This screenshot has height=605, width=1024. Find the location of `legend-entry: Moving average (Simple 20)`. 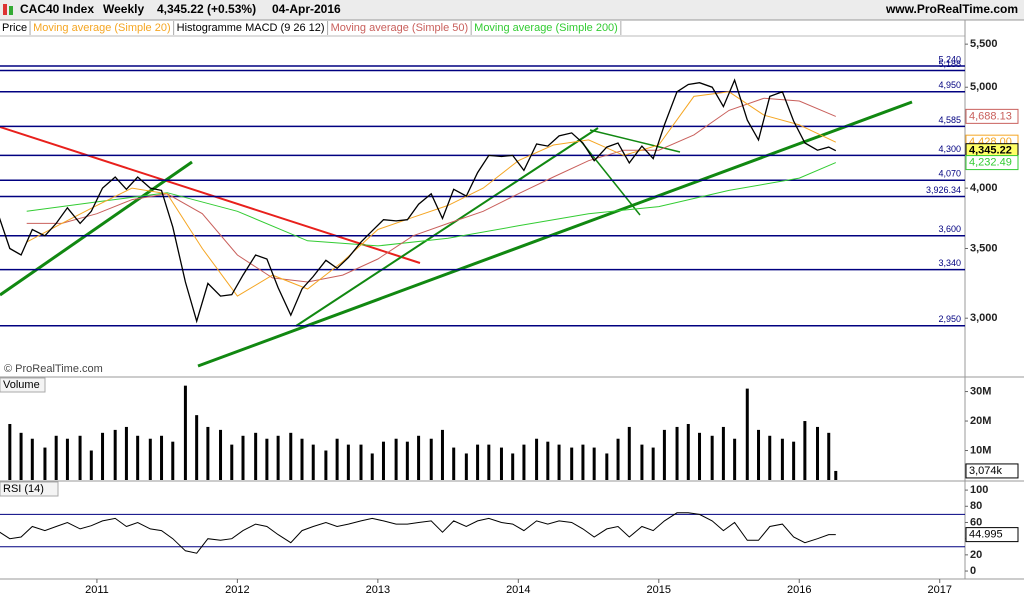

legend-entry: Moving average (Simple 20) is located at coordinates (102, 28).